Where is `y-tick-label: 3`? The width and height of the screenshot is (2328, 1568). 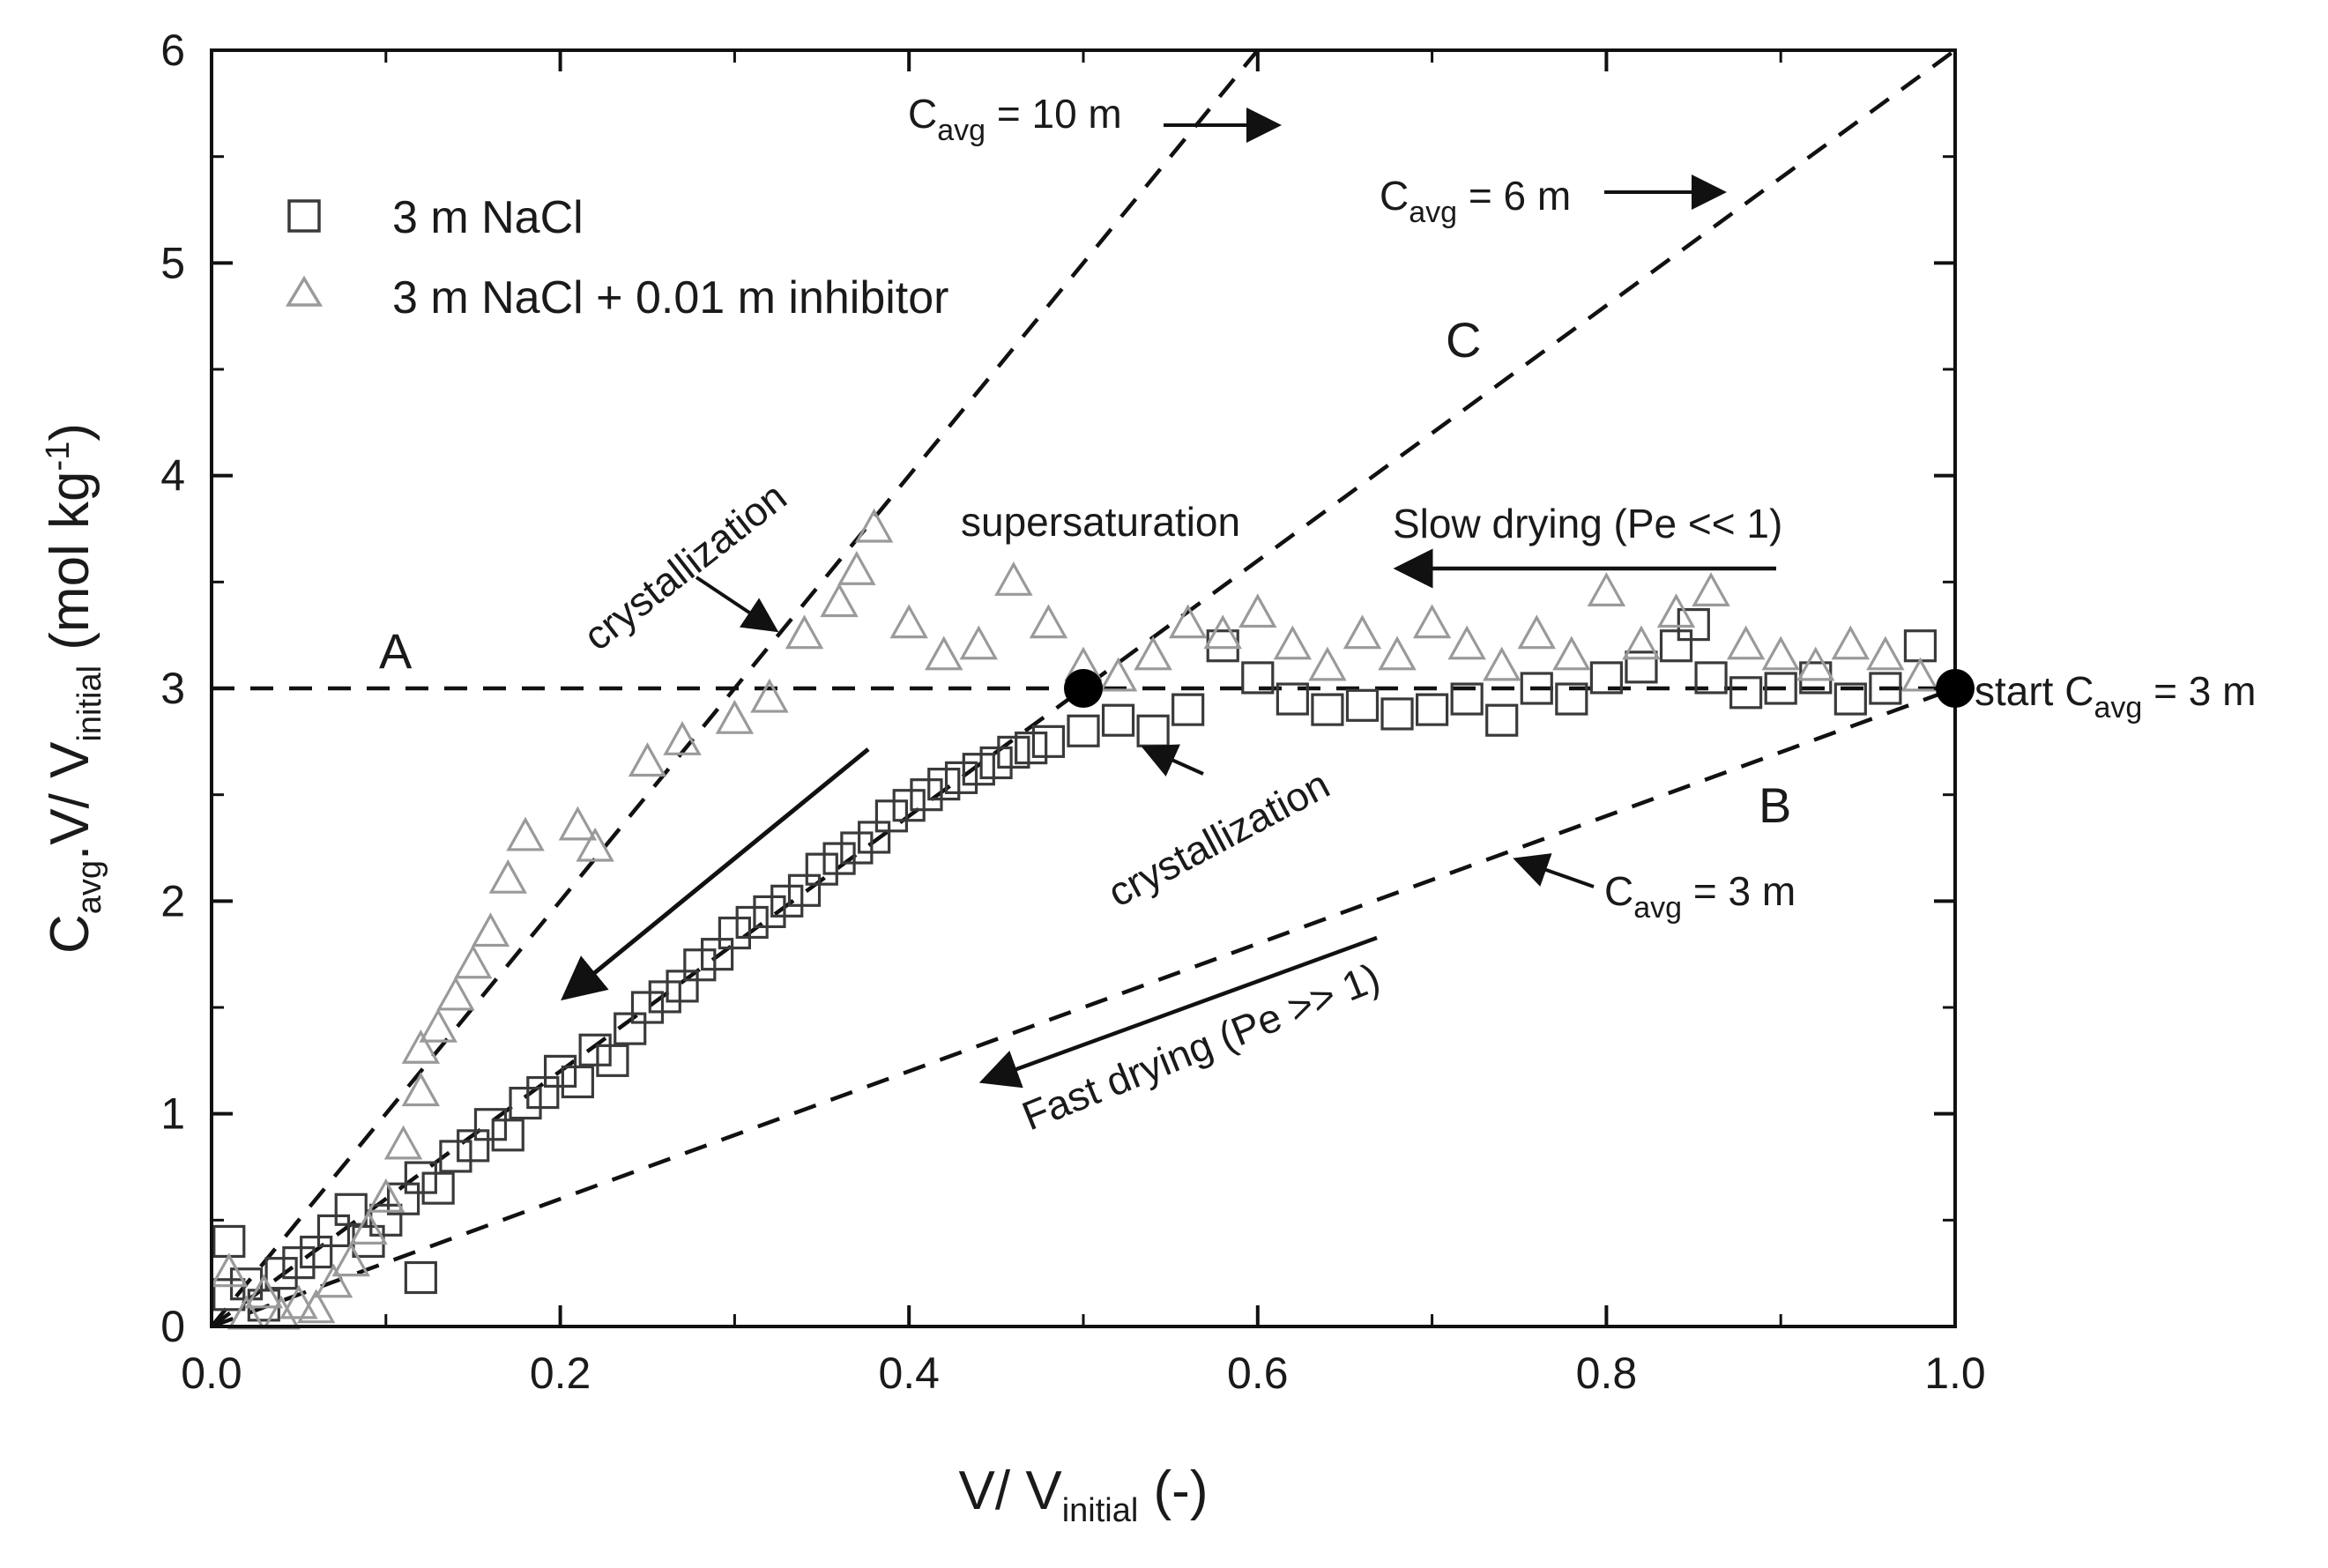 y-tick-label: 3 is located at coordinates (172, 688).